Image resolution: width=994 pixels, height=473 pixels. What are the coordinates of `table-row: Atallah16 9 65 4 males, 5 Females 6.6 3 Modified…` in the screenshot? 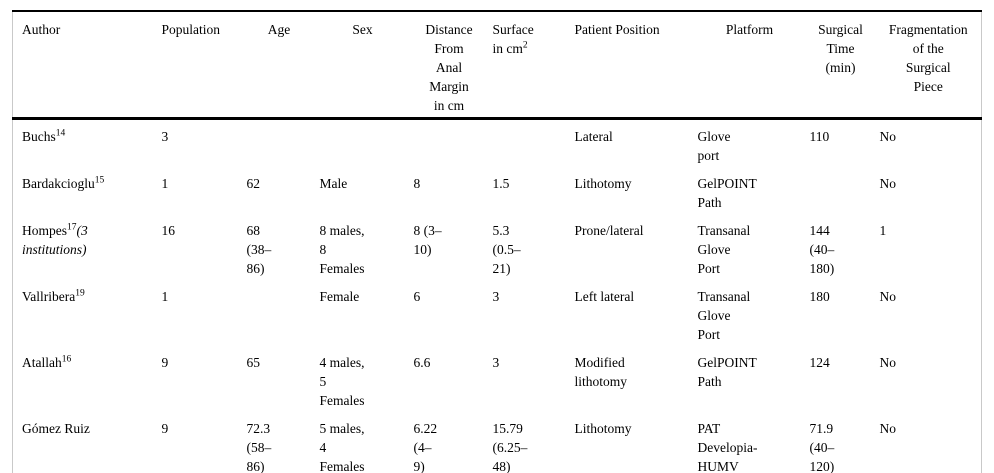 It's located at (497, 379).